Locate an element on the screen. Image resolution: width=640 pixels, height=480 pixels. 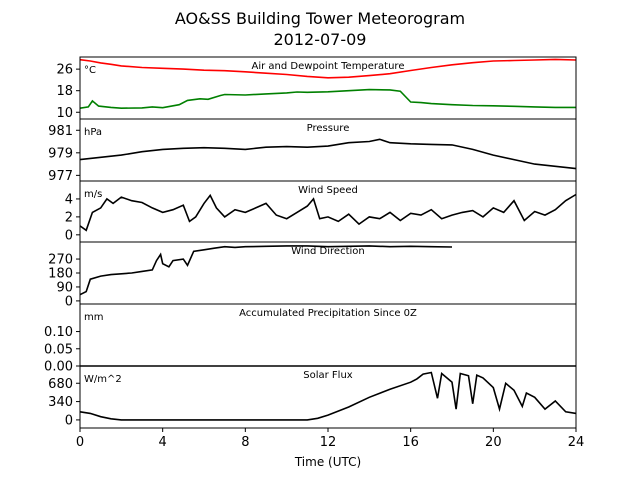
solar_flux-unit-label: W/m^2 is located at coordinates (103, 379).